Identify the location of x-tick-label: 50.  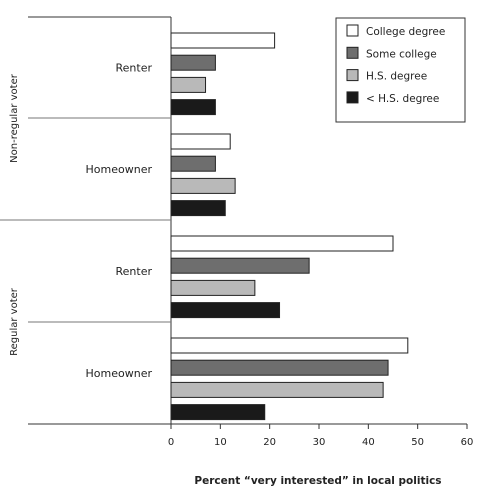
(417, 442).